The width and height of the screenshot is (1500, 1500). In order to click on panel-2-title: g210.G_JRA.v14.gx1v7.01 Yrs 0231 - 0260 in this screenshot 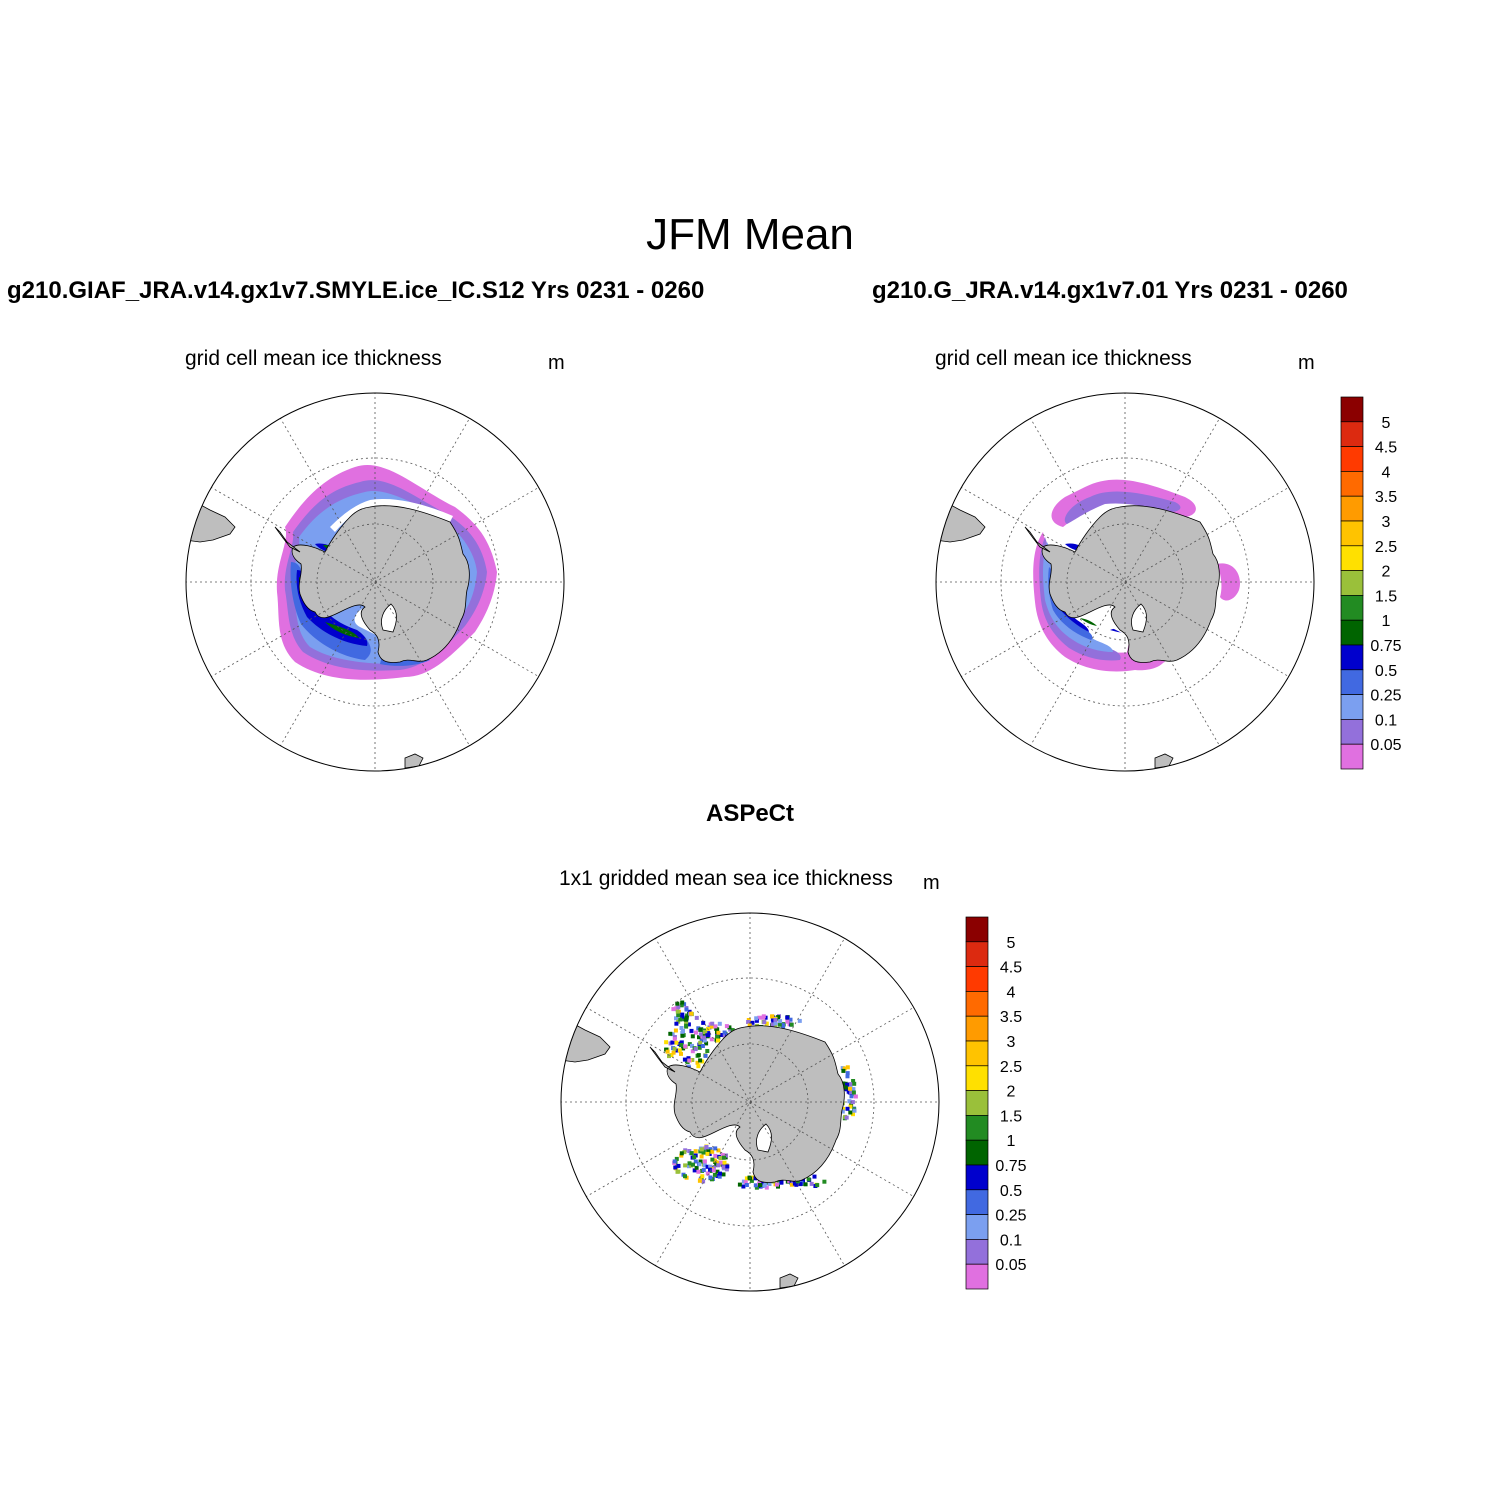, I will do `click(1110, 290)`.